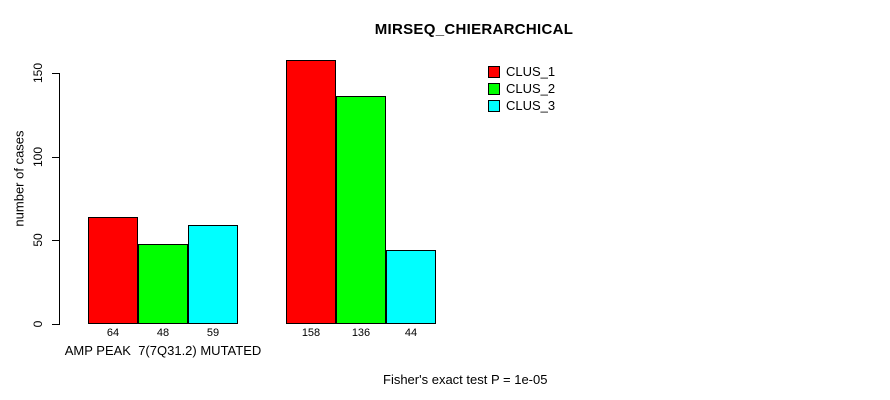 The height and width of the screenshot is (400, 890). Describe the element at coordinates (531, 88) in the screenshot. I see `legend-label: CLUS_2` at that location.